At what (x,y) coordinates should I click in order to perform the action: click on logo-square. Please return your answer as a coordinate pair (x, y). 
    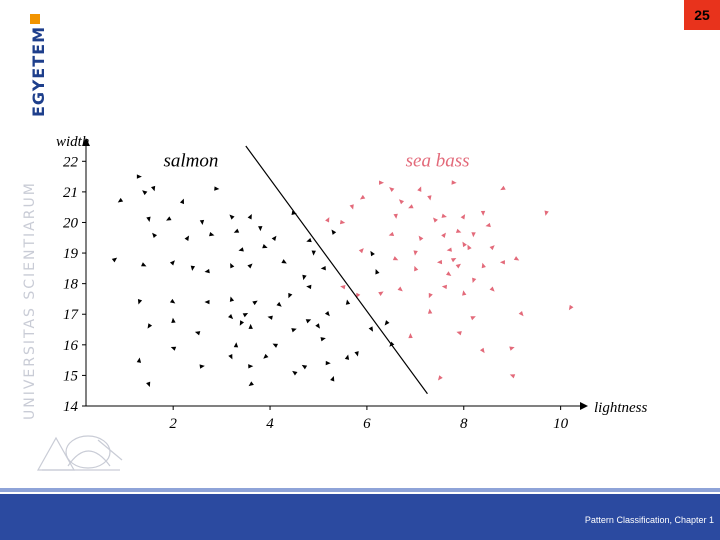
    Looking at the image, I should click on (35, 19).